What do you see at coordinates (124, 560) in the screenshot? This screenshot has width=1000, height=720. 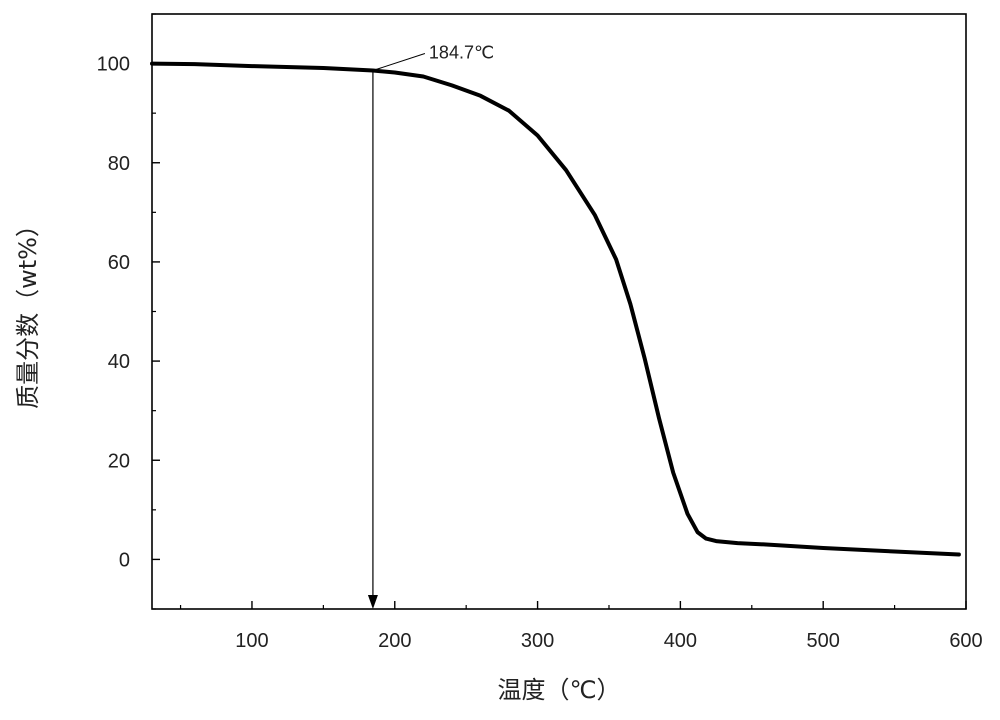 I see `y-tick-label: 0` at bounding box center [124, 560].